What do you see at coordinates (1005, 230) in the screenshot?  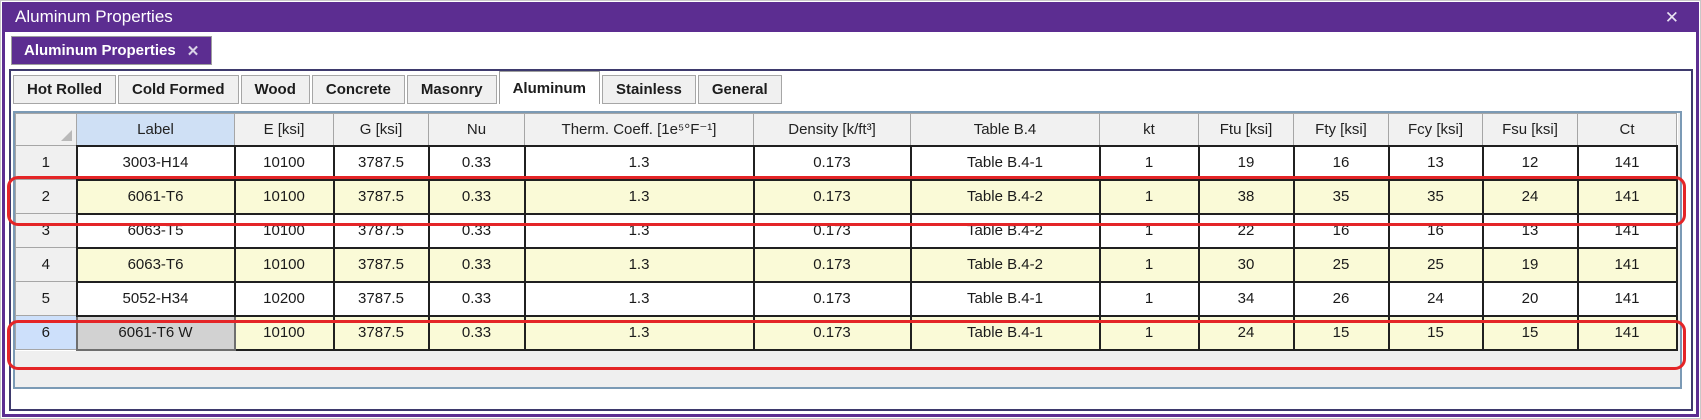 I see `cell-table_b4-row-3: Table B.4-2` at bounding box center [1005, 230].